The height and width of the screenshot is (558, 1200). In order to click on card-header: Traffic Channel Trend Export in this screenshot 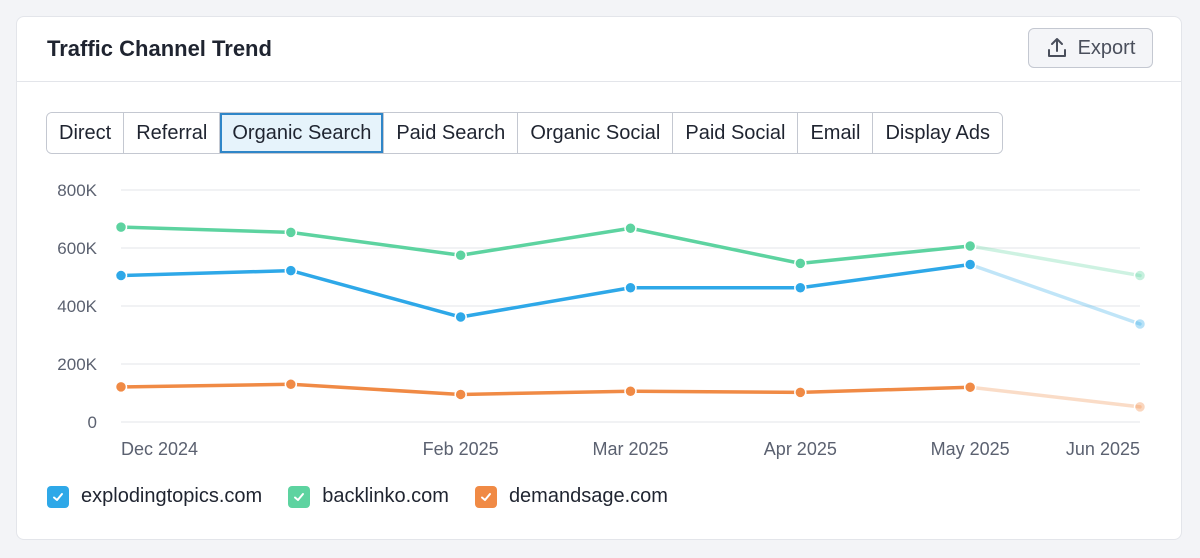, I will do `click(599, 49)`.